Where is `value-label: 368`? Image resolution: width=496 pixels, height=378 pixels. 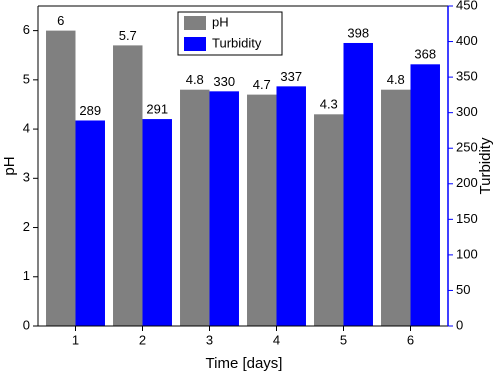 value-label: 368 is located at coordinates (425, 54).